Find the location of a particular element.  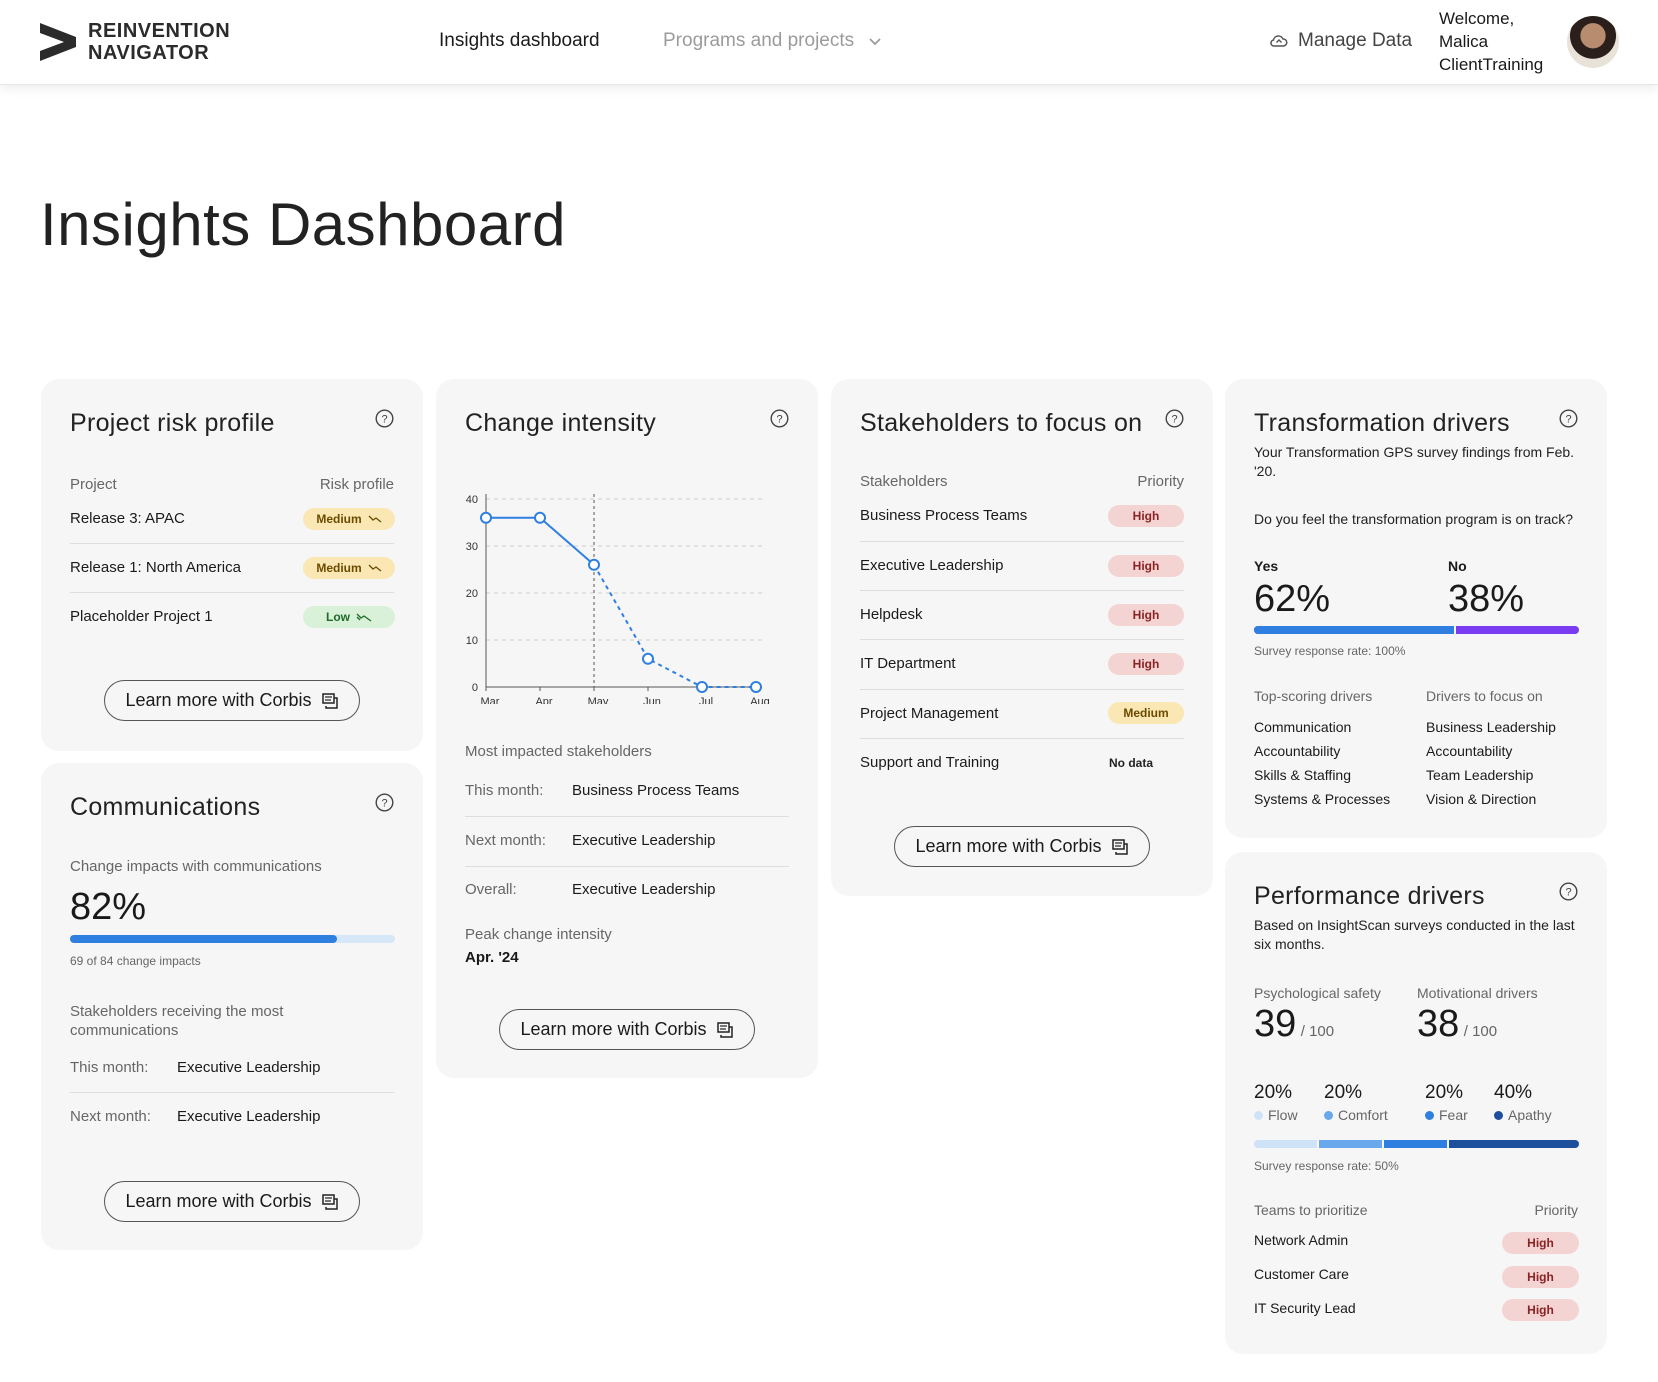

risk-badge: Medium is located at coordinates (349, 519).